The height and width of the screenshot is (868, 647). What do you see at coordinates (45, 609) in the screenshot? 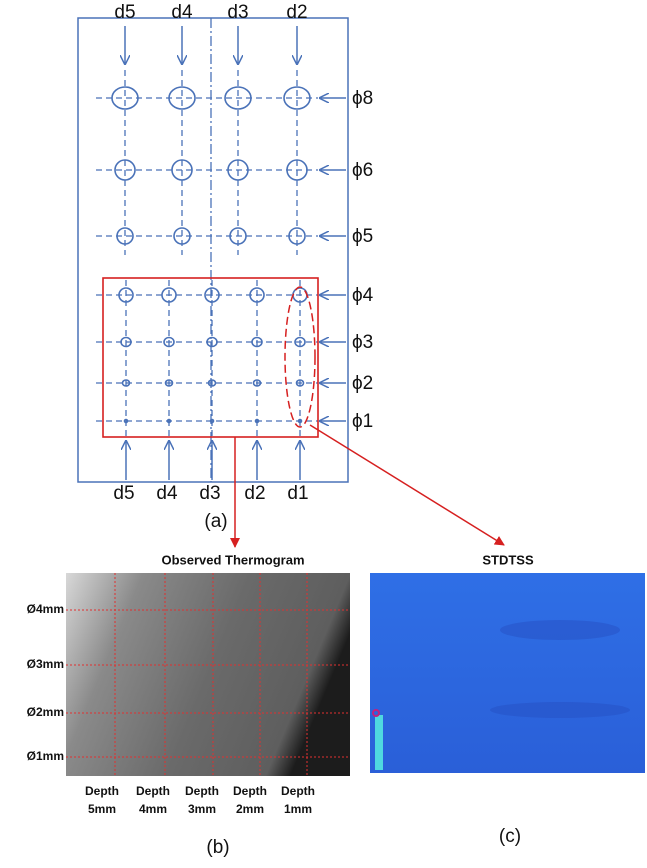
I see `row-label: Ø4mm` at bounding box center [45, 609].